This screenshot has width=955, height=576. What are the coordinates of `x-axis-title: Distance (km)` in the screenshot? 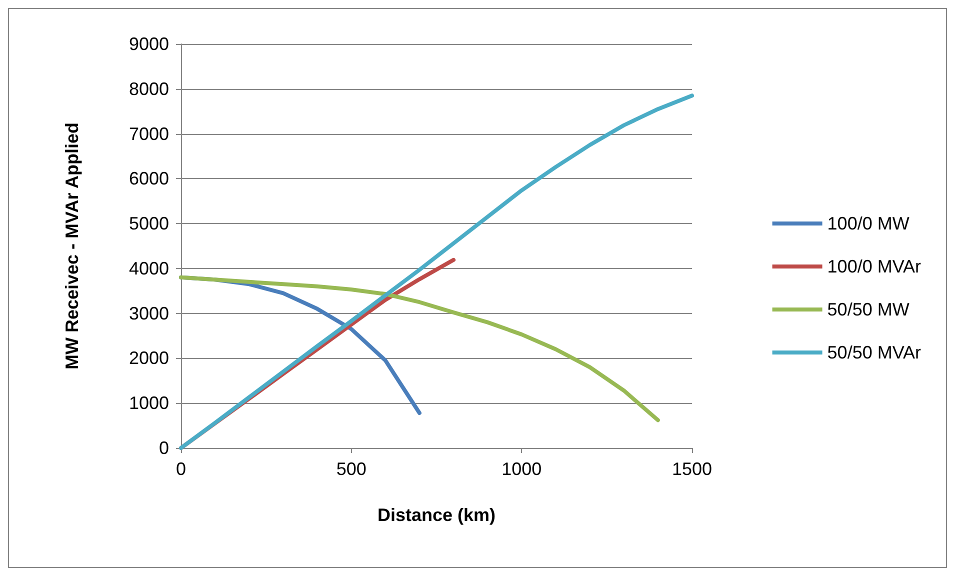 It's located at (436, 515).